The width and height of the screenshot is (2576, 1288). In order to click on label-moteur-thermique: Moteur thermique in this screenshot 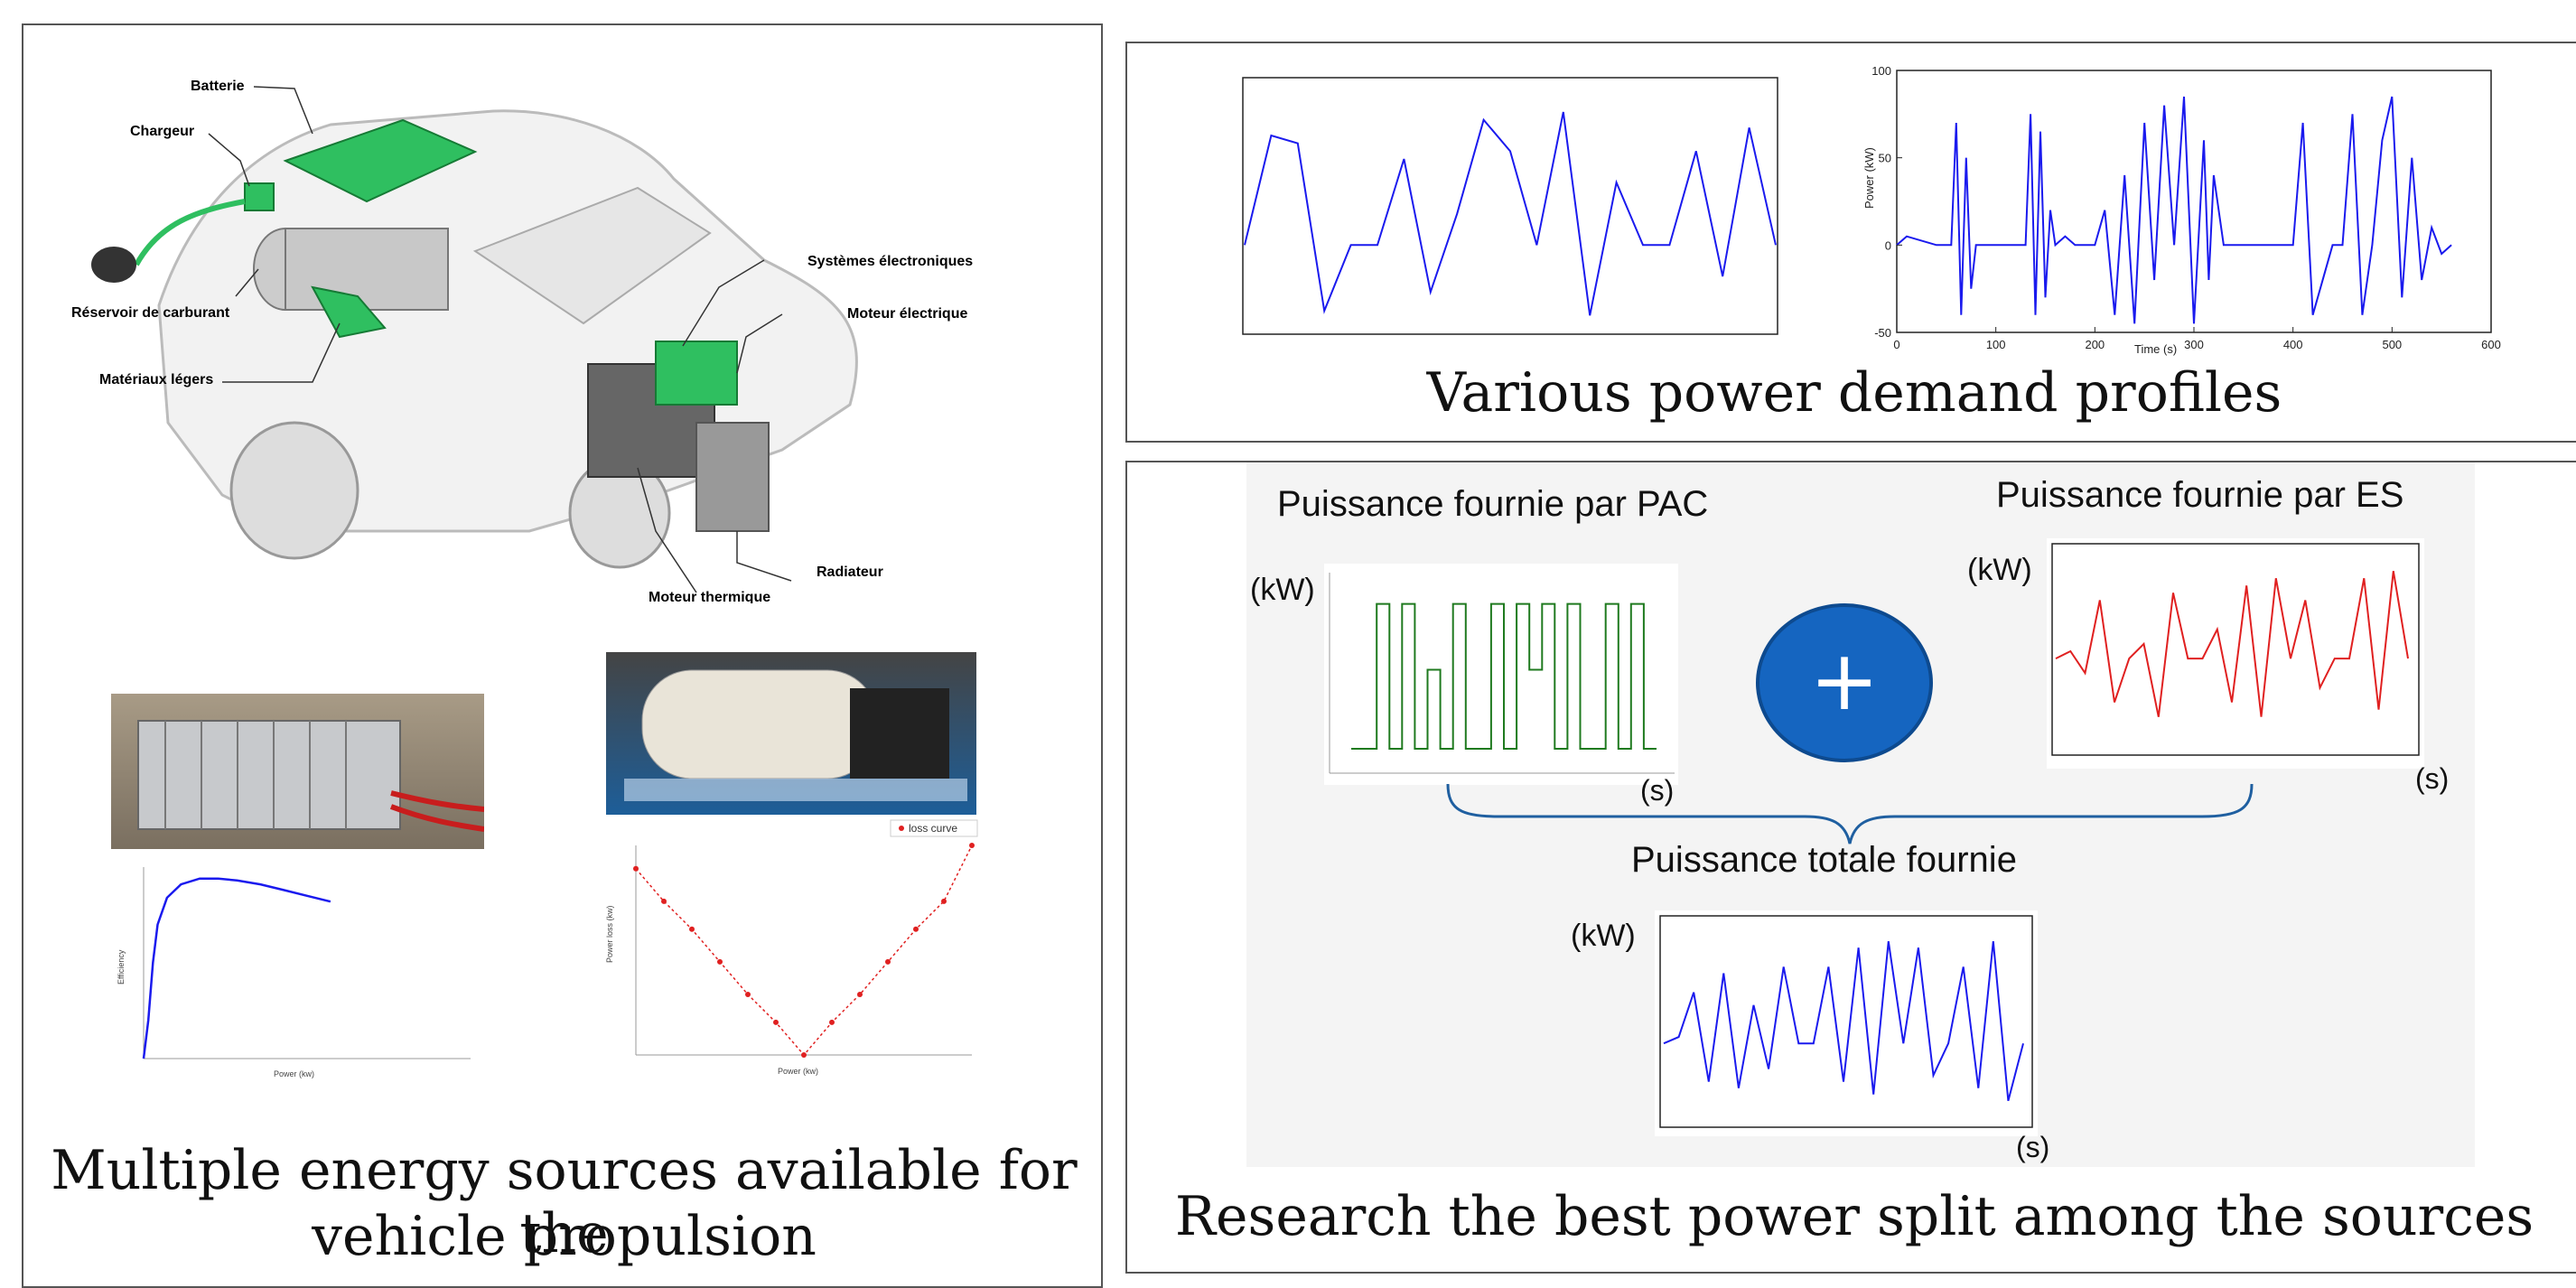, I will do `click(709, 596)`.